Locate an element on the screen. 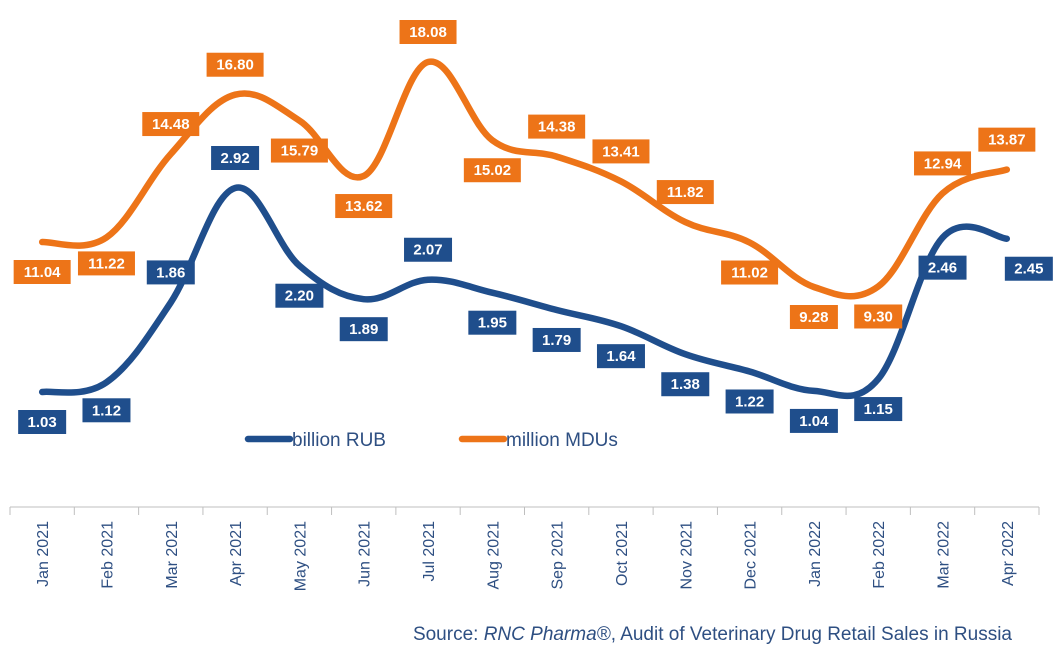 The width and height of the screenshot is (1054, 646). data-label: 11.82 is located at coordinates (685, 192).